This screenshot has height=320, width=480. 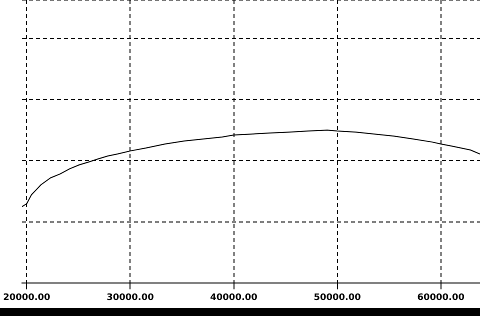 I want to click on x-tick-label: 40000.00, so click(x=234, y=297).